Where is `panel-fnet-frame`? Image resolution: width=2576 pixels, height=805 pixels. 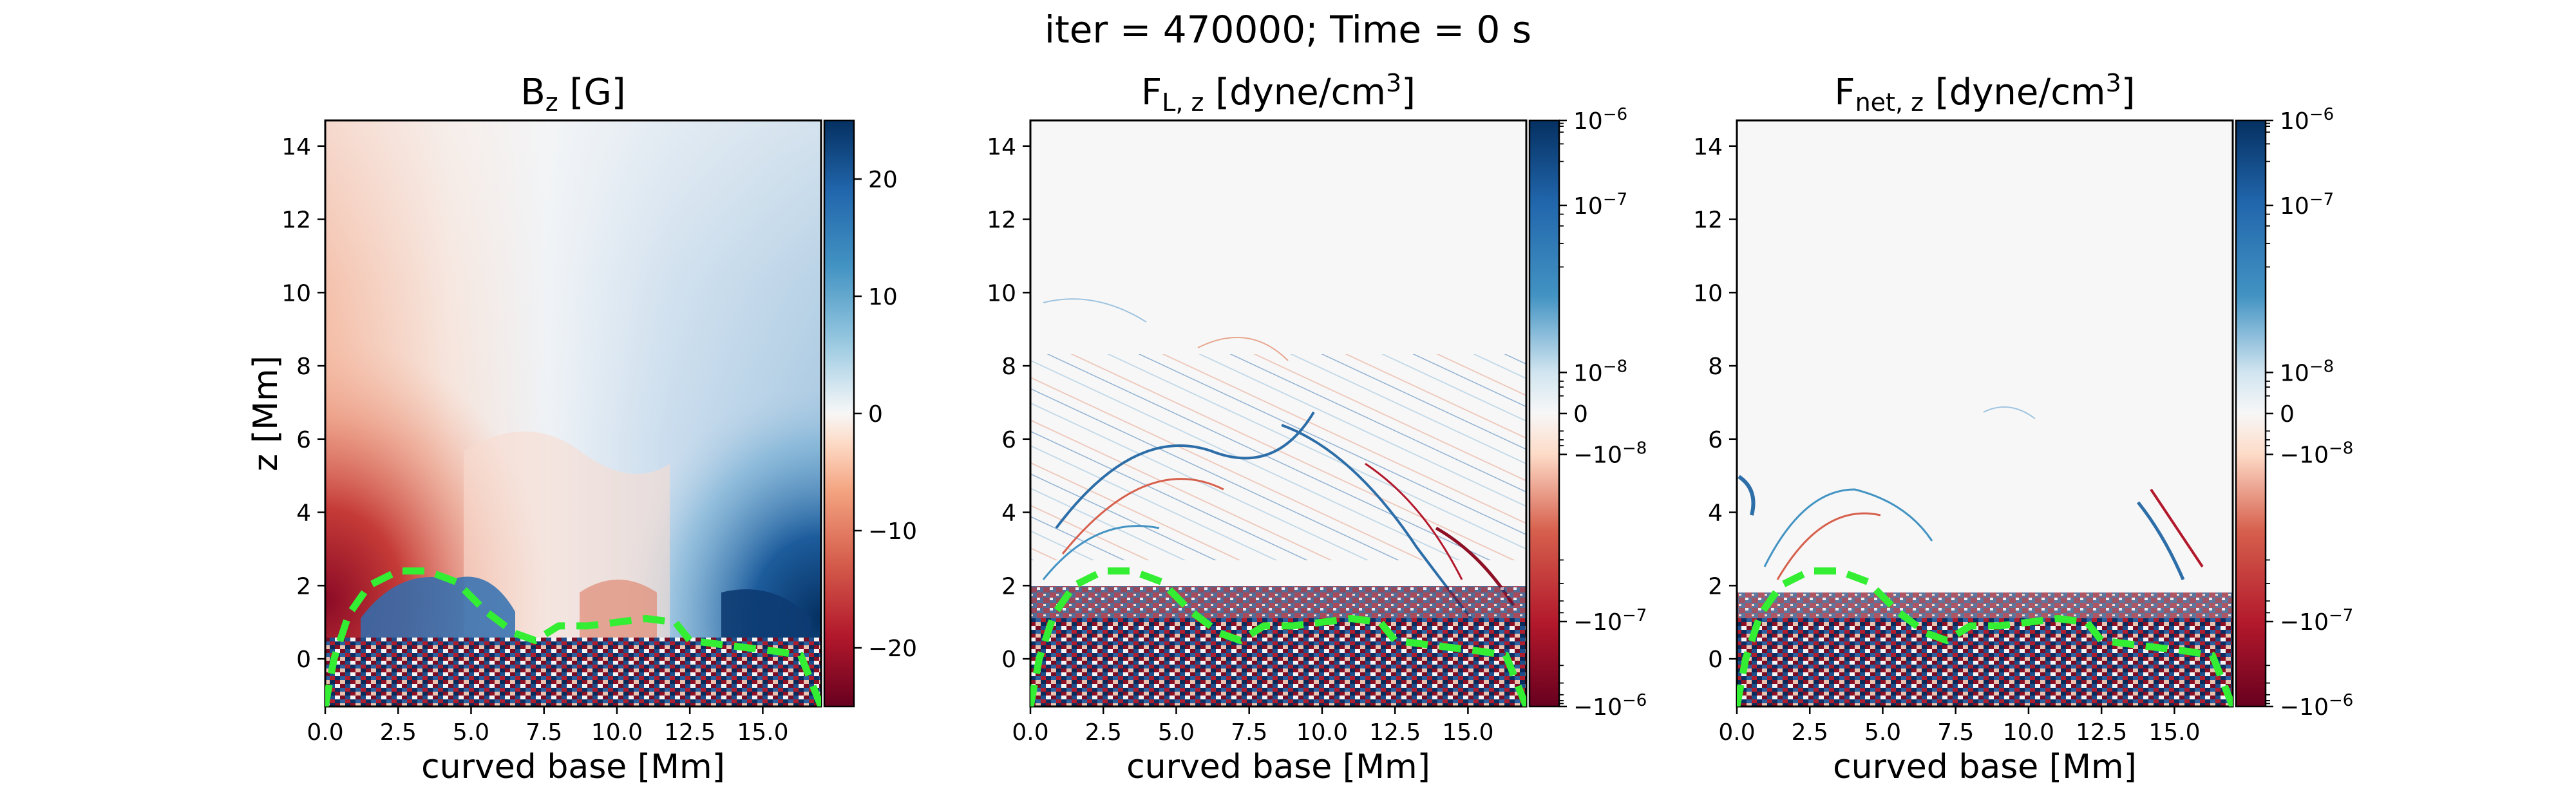
panel-fnet-frame is located at coordinates (1985, 414).